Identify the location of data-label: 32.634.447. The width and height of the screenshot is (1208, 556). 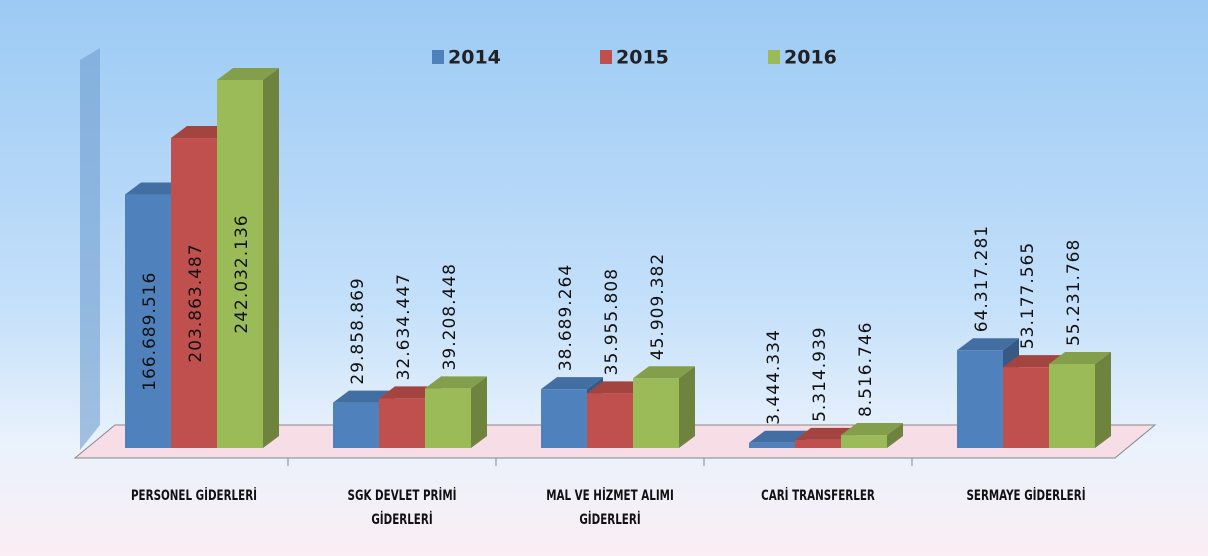
(404, 326).